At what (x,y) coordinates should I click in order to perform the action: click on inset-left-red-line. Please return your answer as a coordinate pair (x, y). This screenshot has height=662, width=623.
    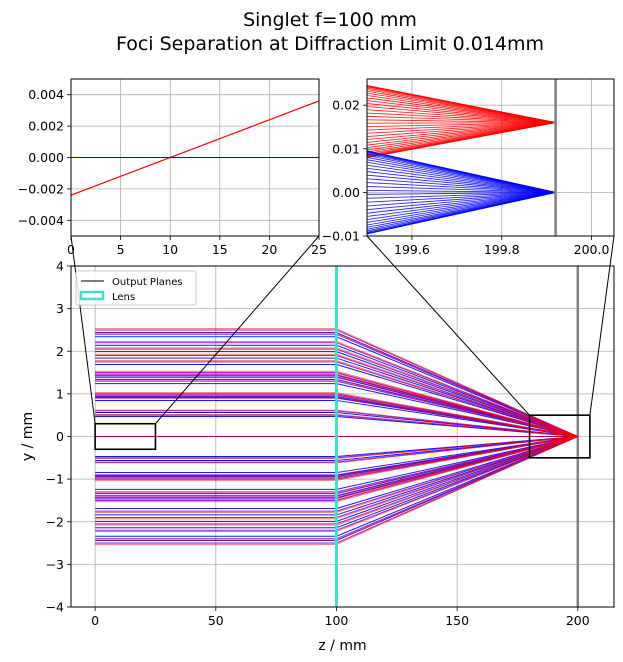
    Looking at the image, I should click on (195, 148).